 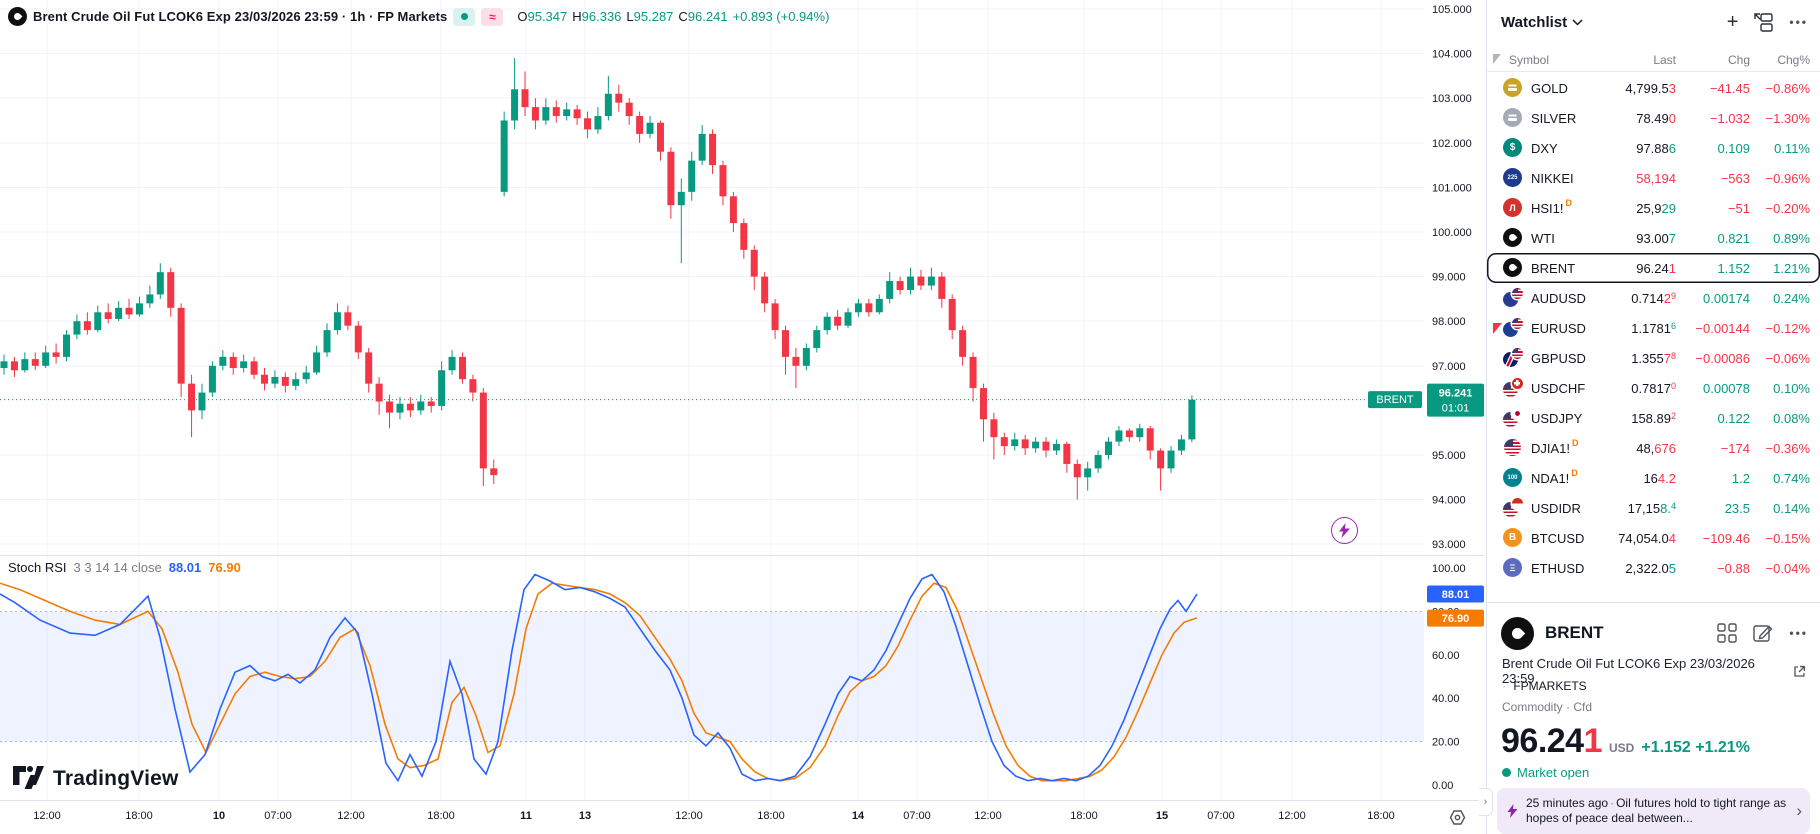 What do you see at coordinates (1726, 538) in the screenshot?
I see `change-value: −109.46` at bounding box center [1726, 538].